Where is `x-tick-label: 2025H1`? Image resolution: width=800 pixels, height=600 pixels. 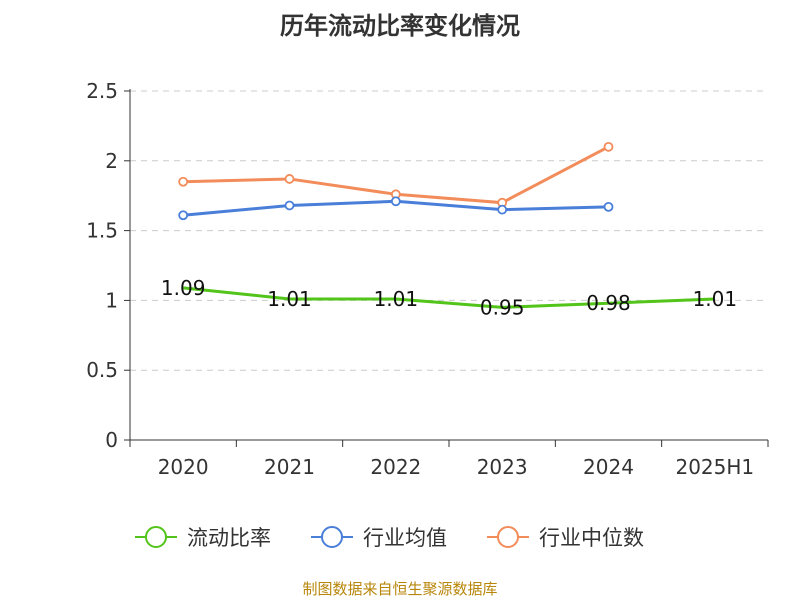
x-tick-label: 2025H1 is located at coordinates (714, 467).